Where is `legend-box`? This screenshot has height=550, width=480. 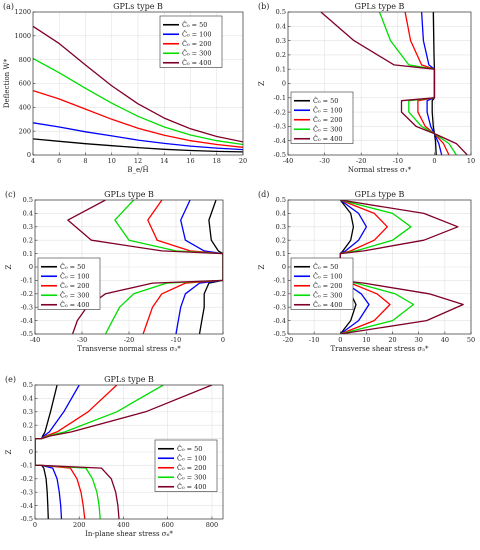 legend-box is located at coordinates (191, 41).